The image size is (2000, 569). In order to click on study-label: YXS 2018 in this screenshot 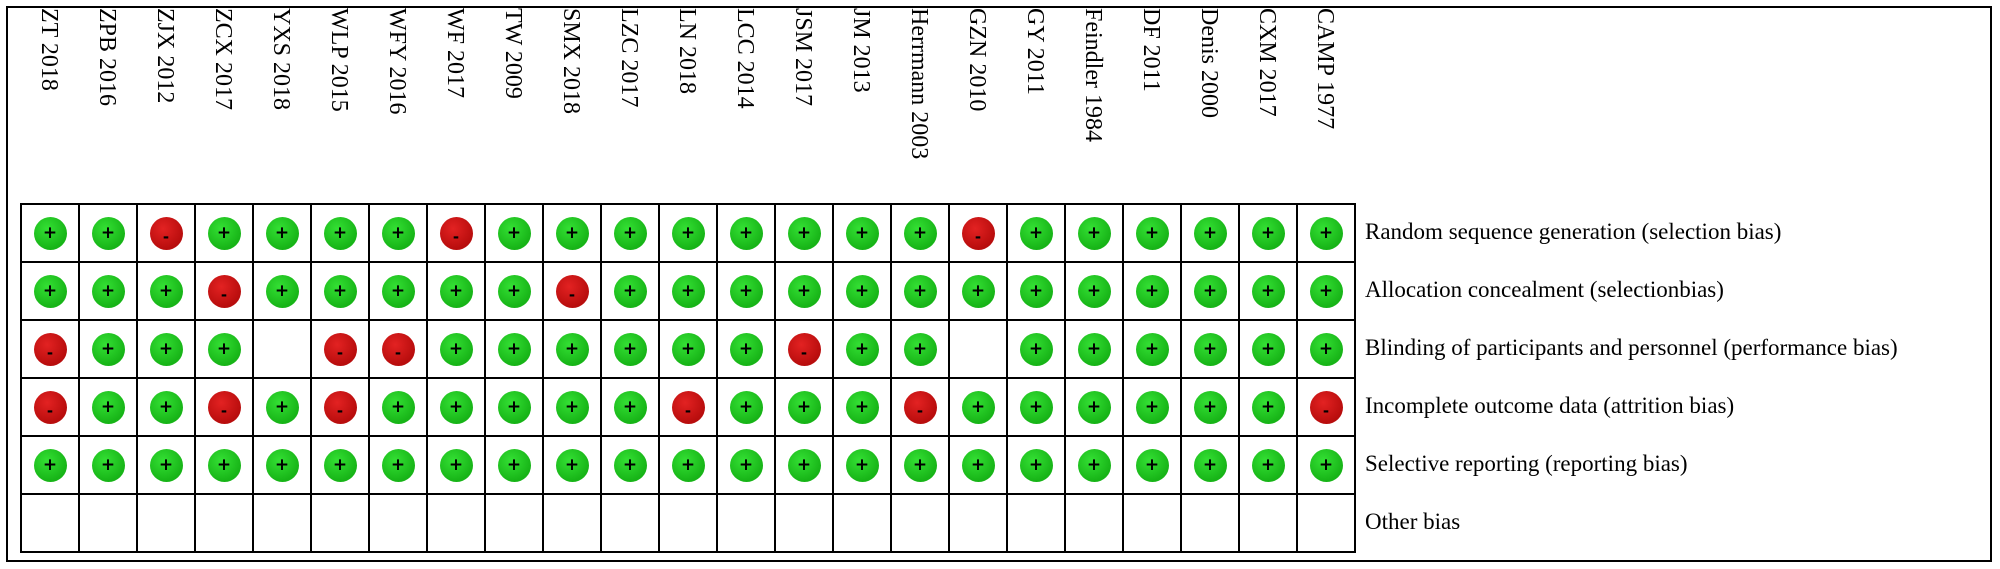, I will do `click(281, 103)`.